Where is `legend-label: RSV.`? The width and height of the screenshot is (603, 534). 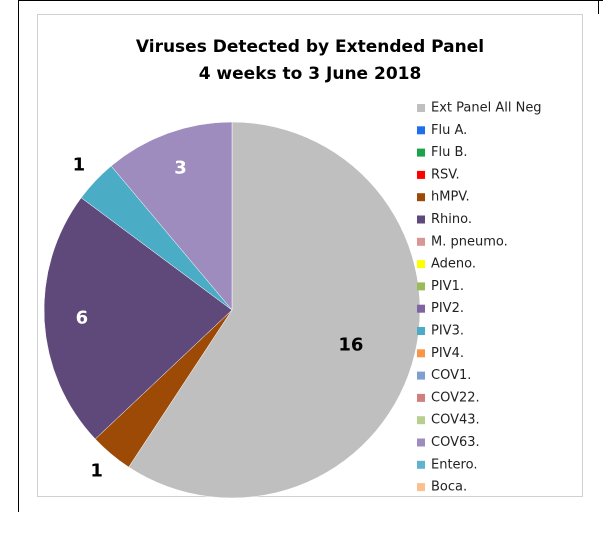
legend-label: RSV. is located at coordinates (445, 174).